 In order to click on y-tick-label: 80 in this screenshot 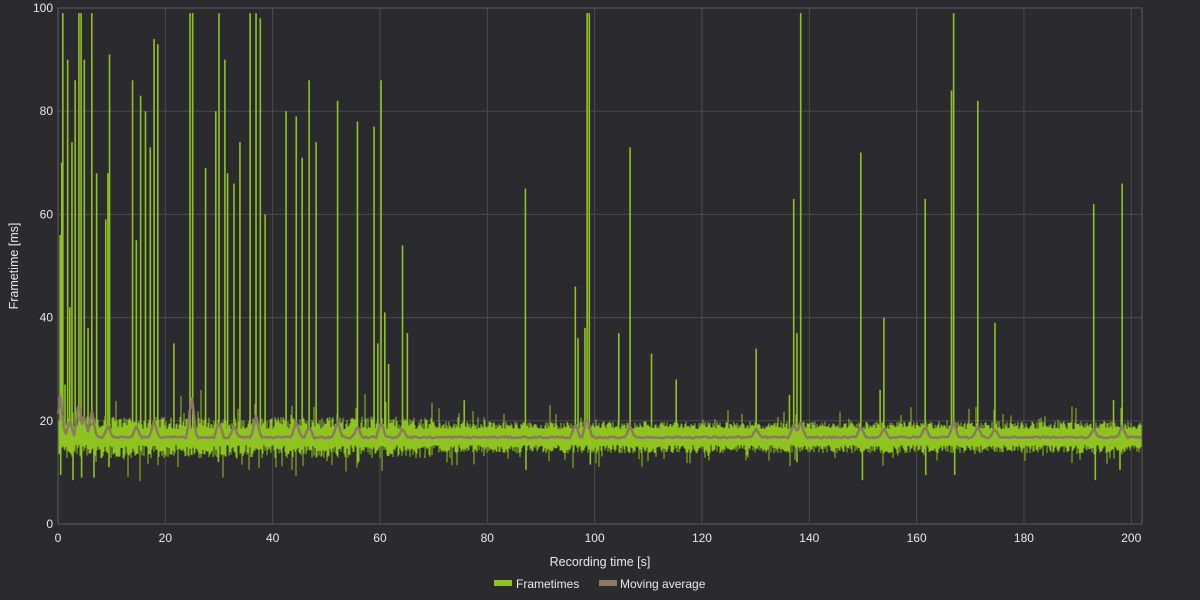, I will do `click(47, 111)`.